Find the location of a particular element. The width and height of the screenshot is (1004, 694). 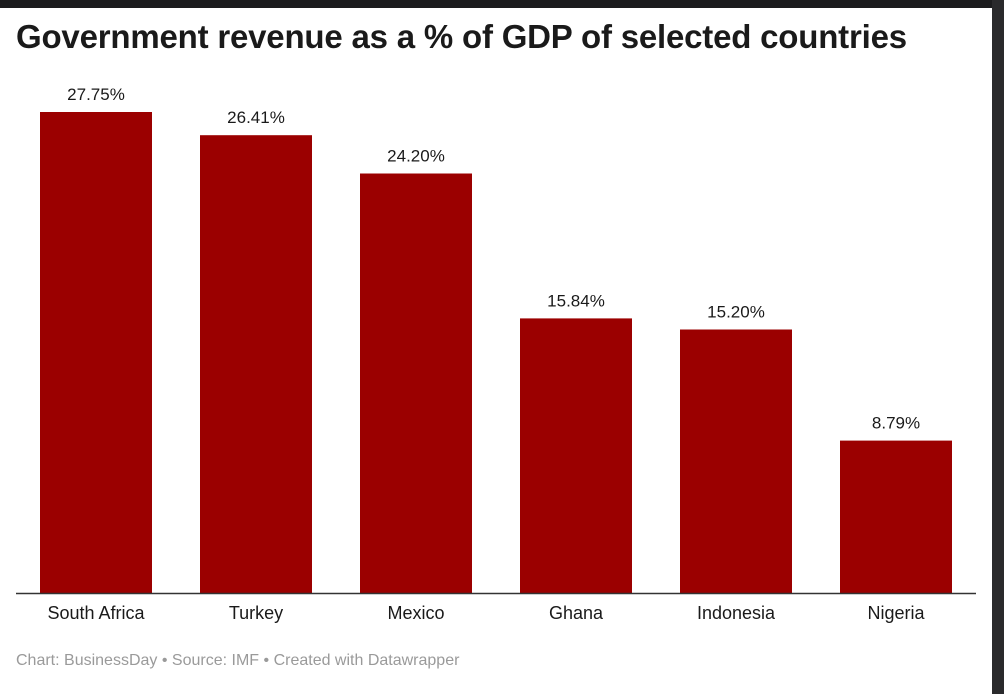

bar-nigeria is located at coordinates (896, 516).